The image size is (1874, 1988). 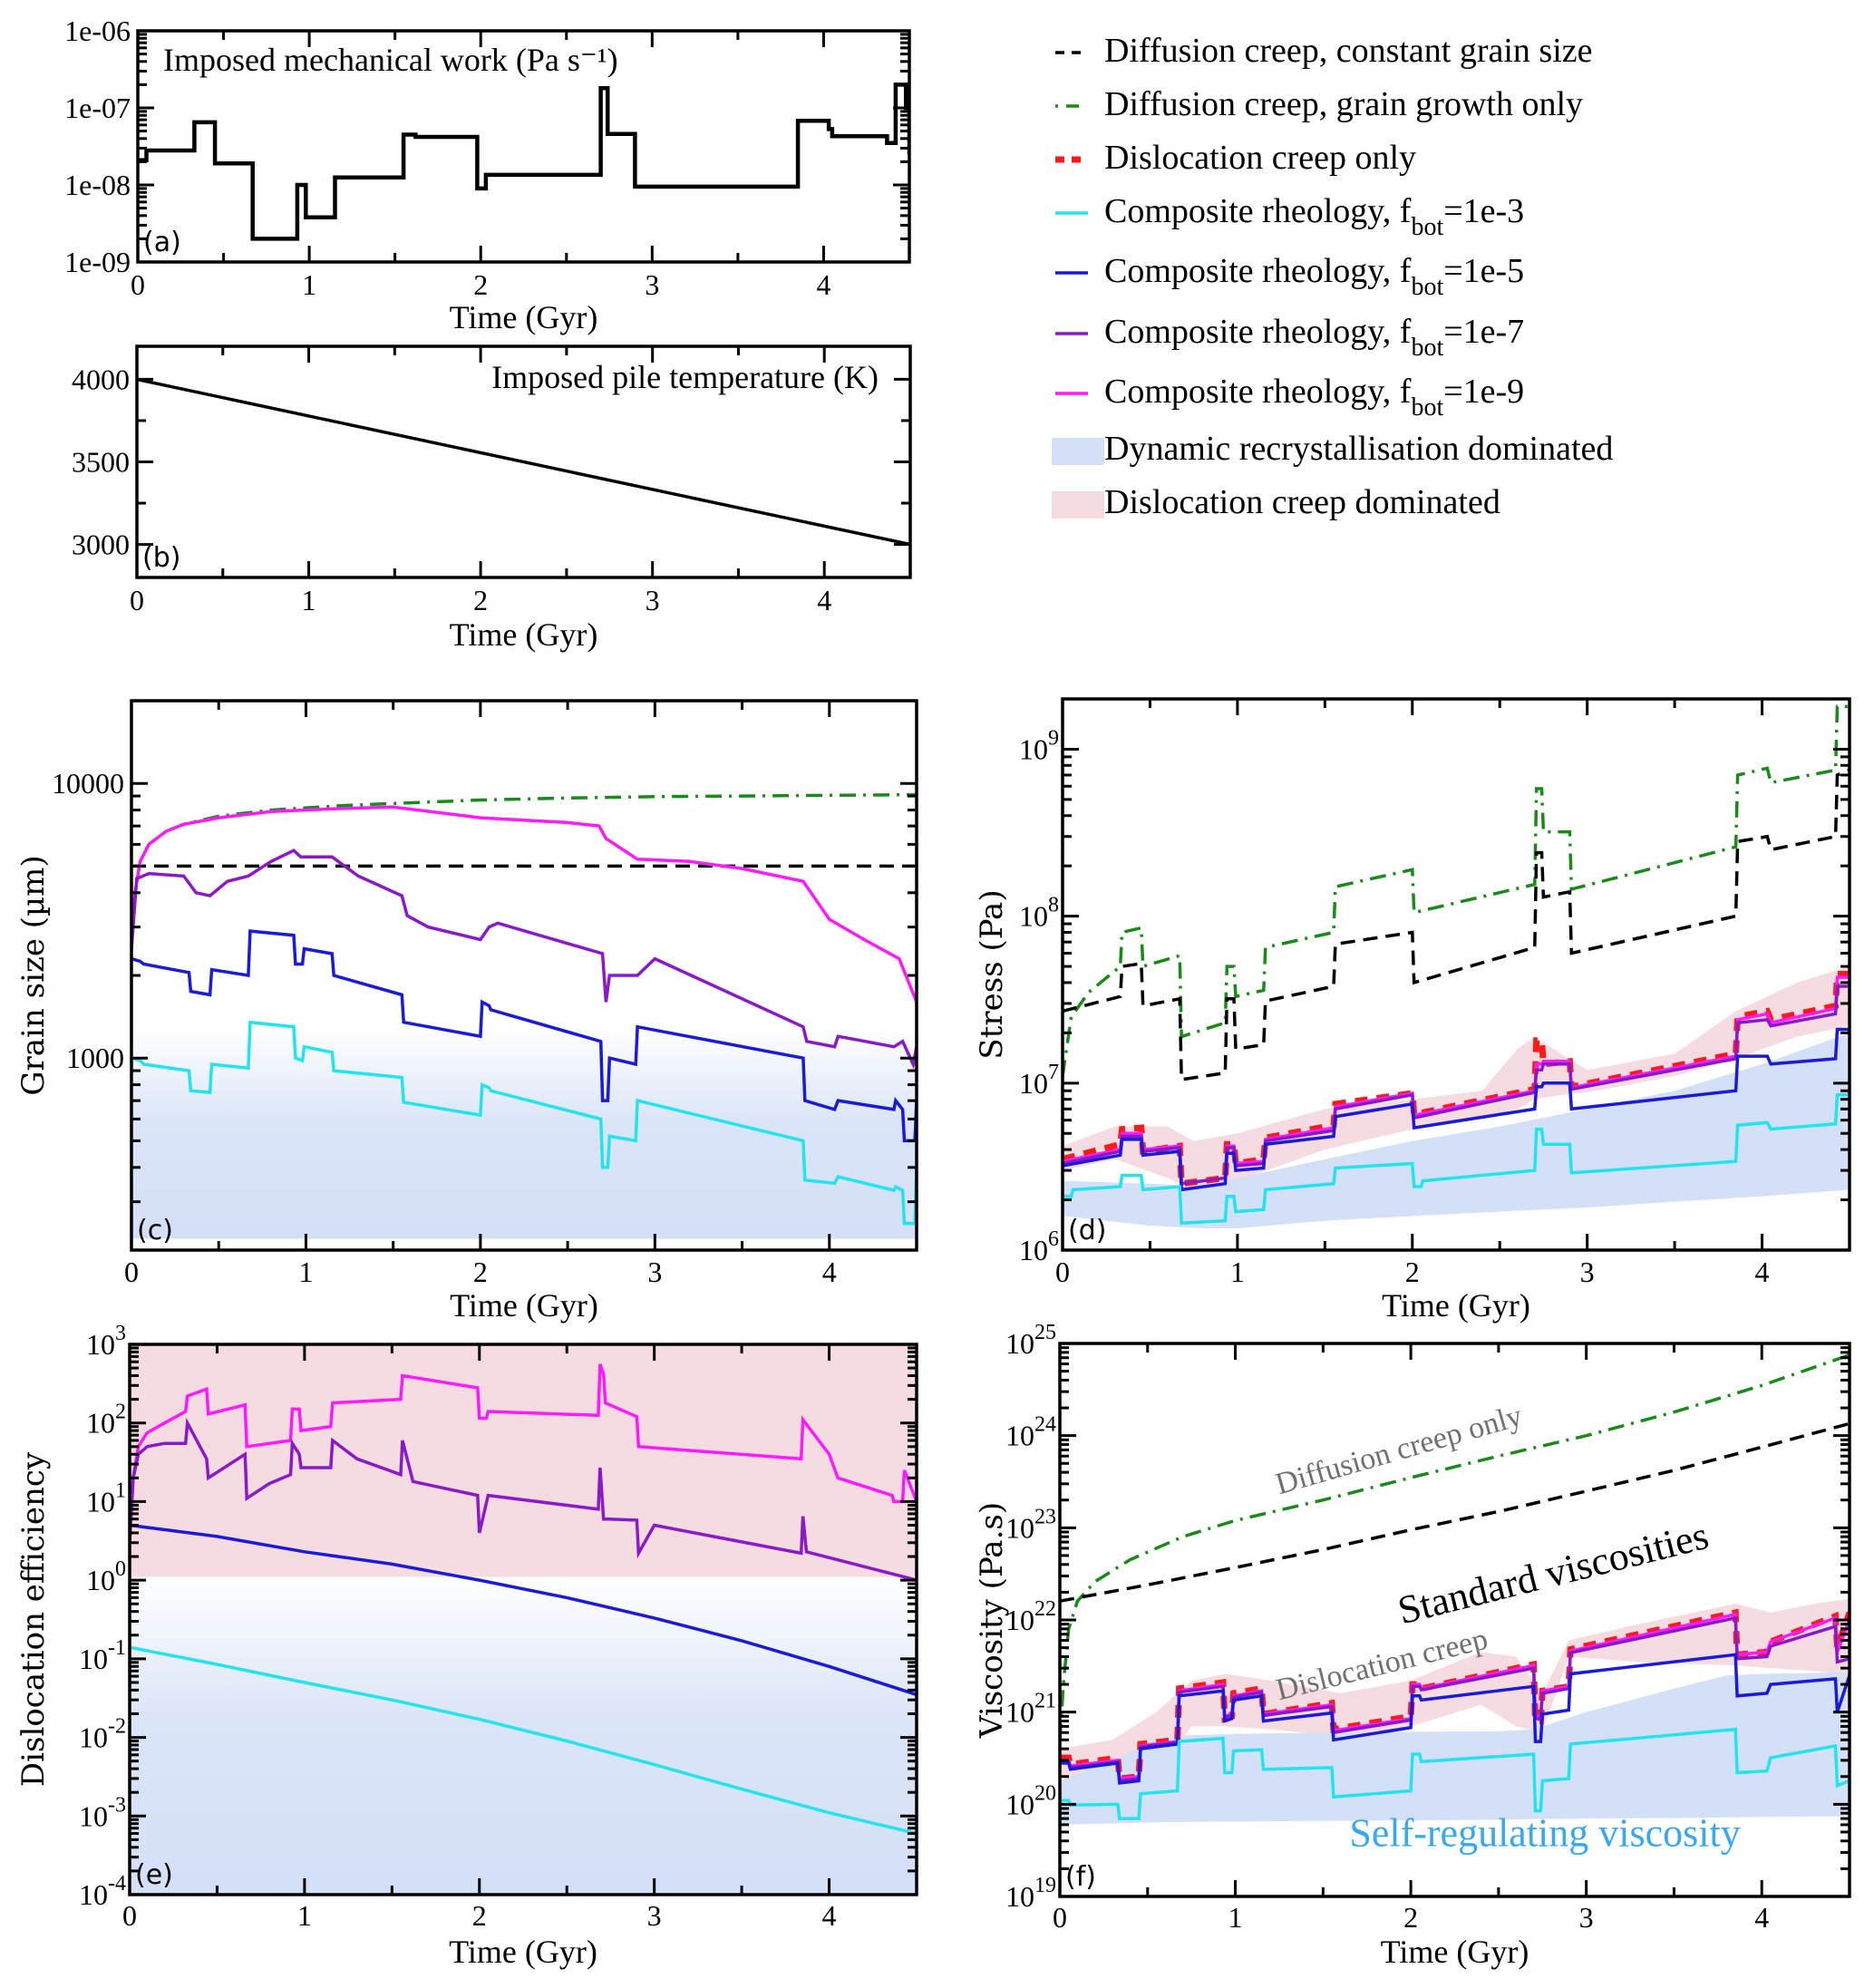 I want to click on y-tick-label: 10⁻³, so click(x=102, y=1813).